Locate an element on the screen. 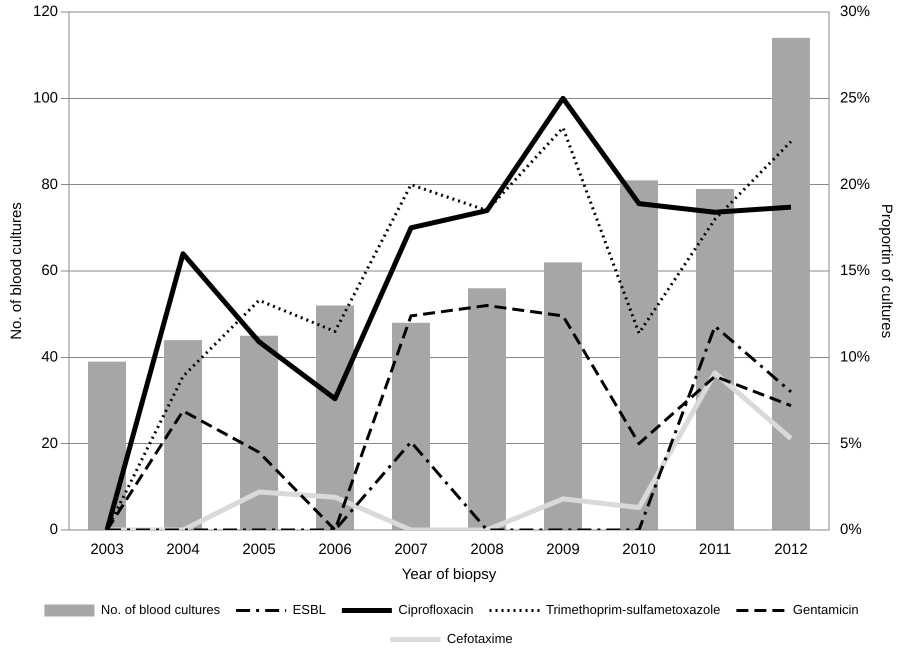 This screenshot has height=662, width=903. x-tick-label: 2006 is located at coordinates (335, 549).